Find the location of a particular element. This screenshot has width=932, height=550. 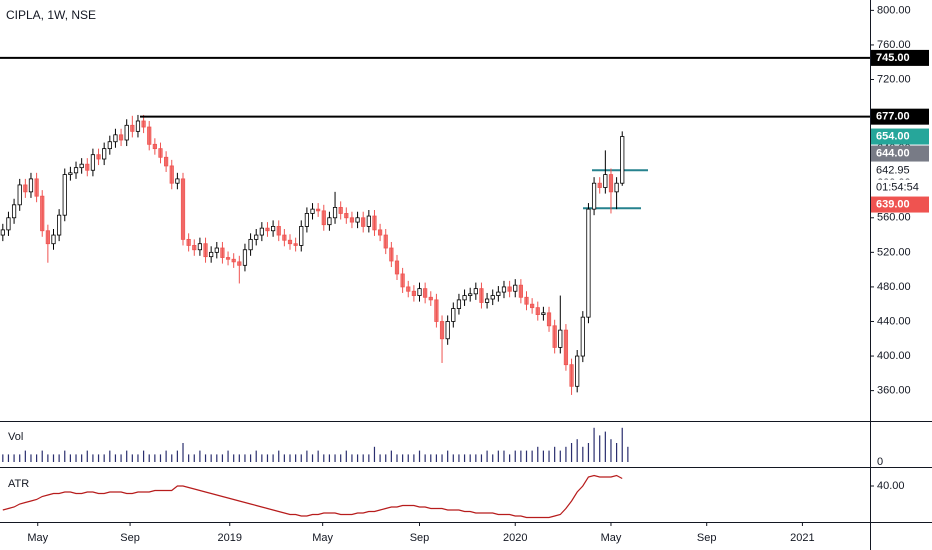

y-tick-label: 480.00 is located at coordinates (894, 287).